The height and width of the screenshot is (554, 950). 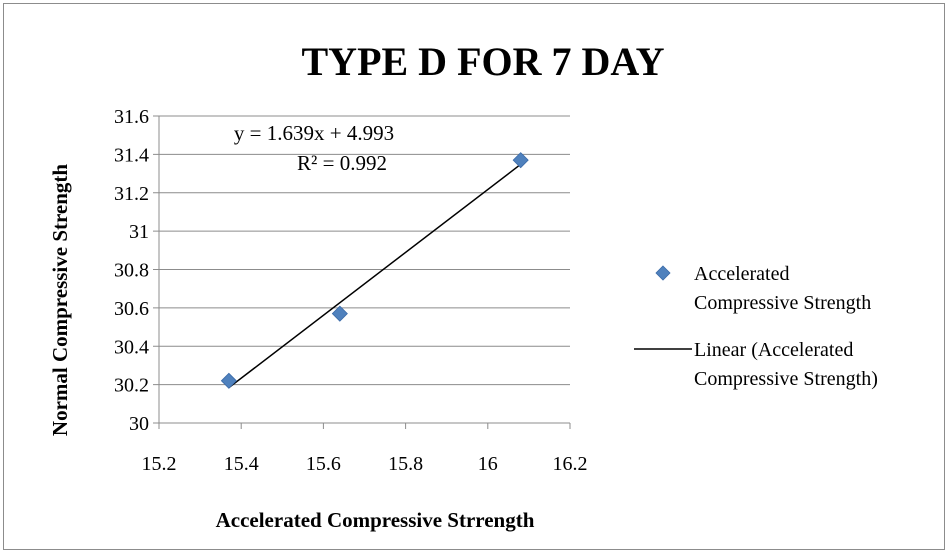 I want to click on x-tick-label: 16.2, so click(x=570, y=464).